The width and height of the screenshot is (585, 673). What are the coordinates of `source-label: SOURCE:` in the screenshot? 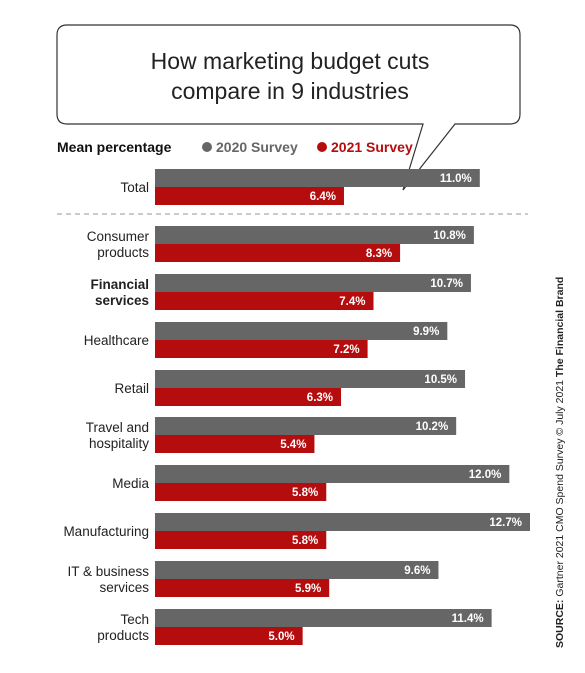 It's located at (560, 624).